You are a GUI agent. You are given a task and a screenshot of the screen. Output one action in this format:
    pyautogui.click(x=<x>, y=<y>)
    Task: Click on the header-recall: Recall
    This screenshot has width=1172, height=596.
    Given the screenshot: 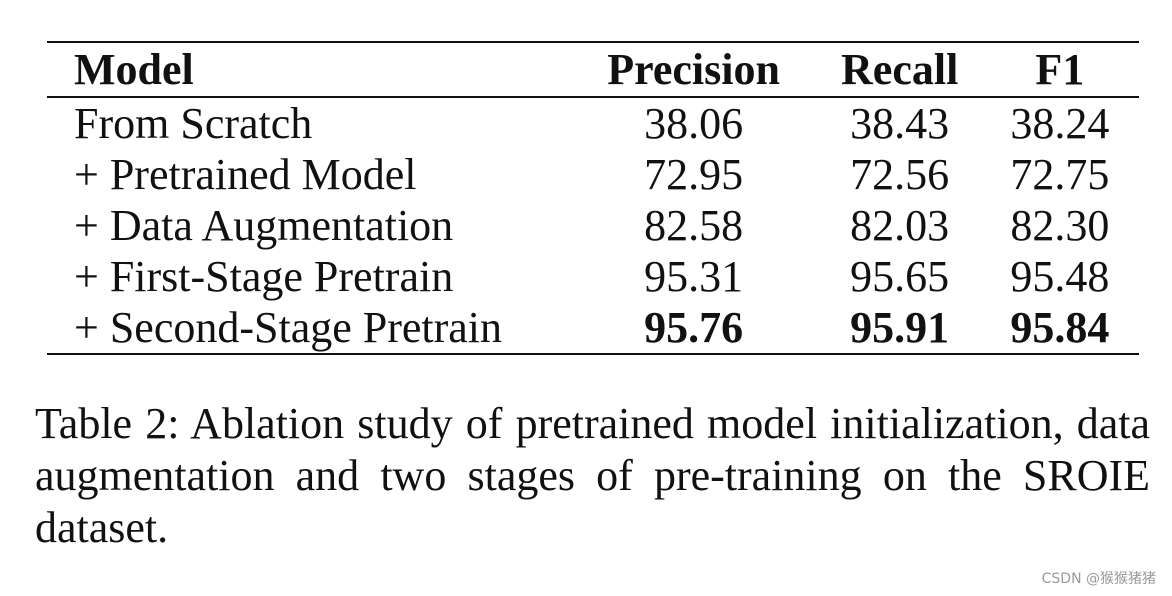 What is the action you would take?
    pyautogui.click(x=900, y=69)
    